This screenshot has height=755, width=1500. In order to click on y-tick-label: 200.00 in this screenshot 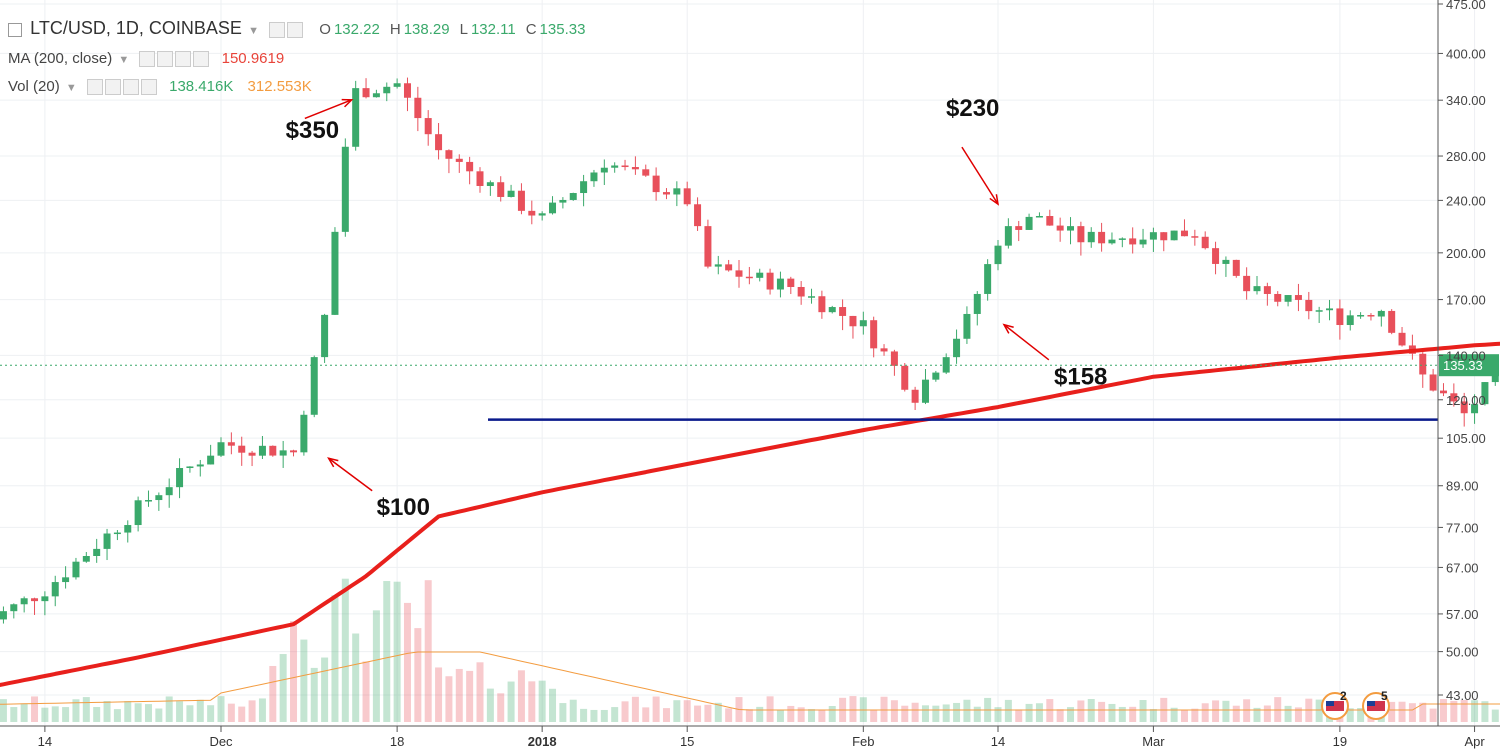, I will do `click(1466, 253)`.